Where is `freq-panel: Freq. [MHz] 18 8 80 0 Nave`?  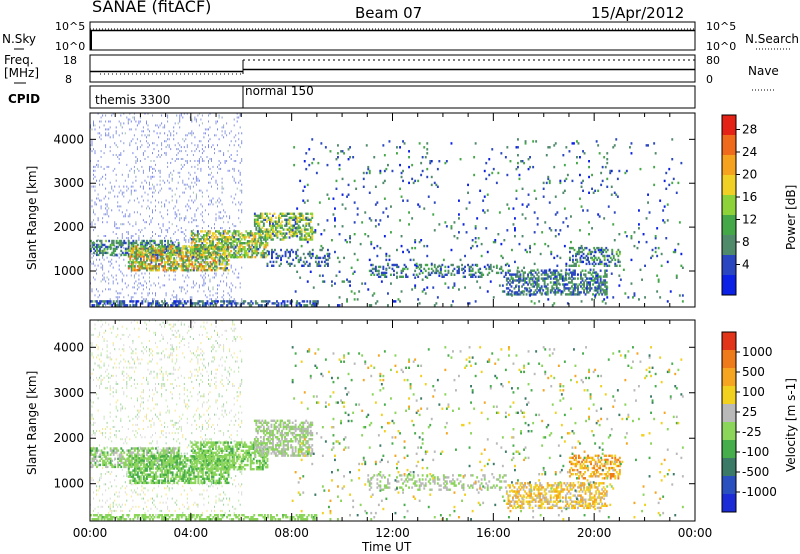
freq-panel: Freq. [MHz] 18 8 80 0 Nave is located at coordinates (391, 72).